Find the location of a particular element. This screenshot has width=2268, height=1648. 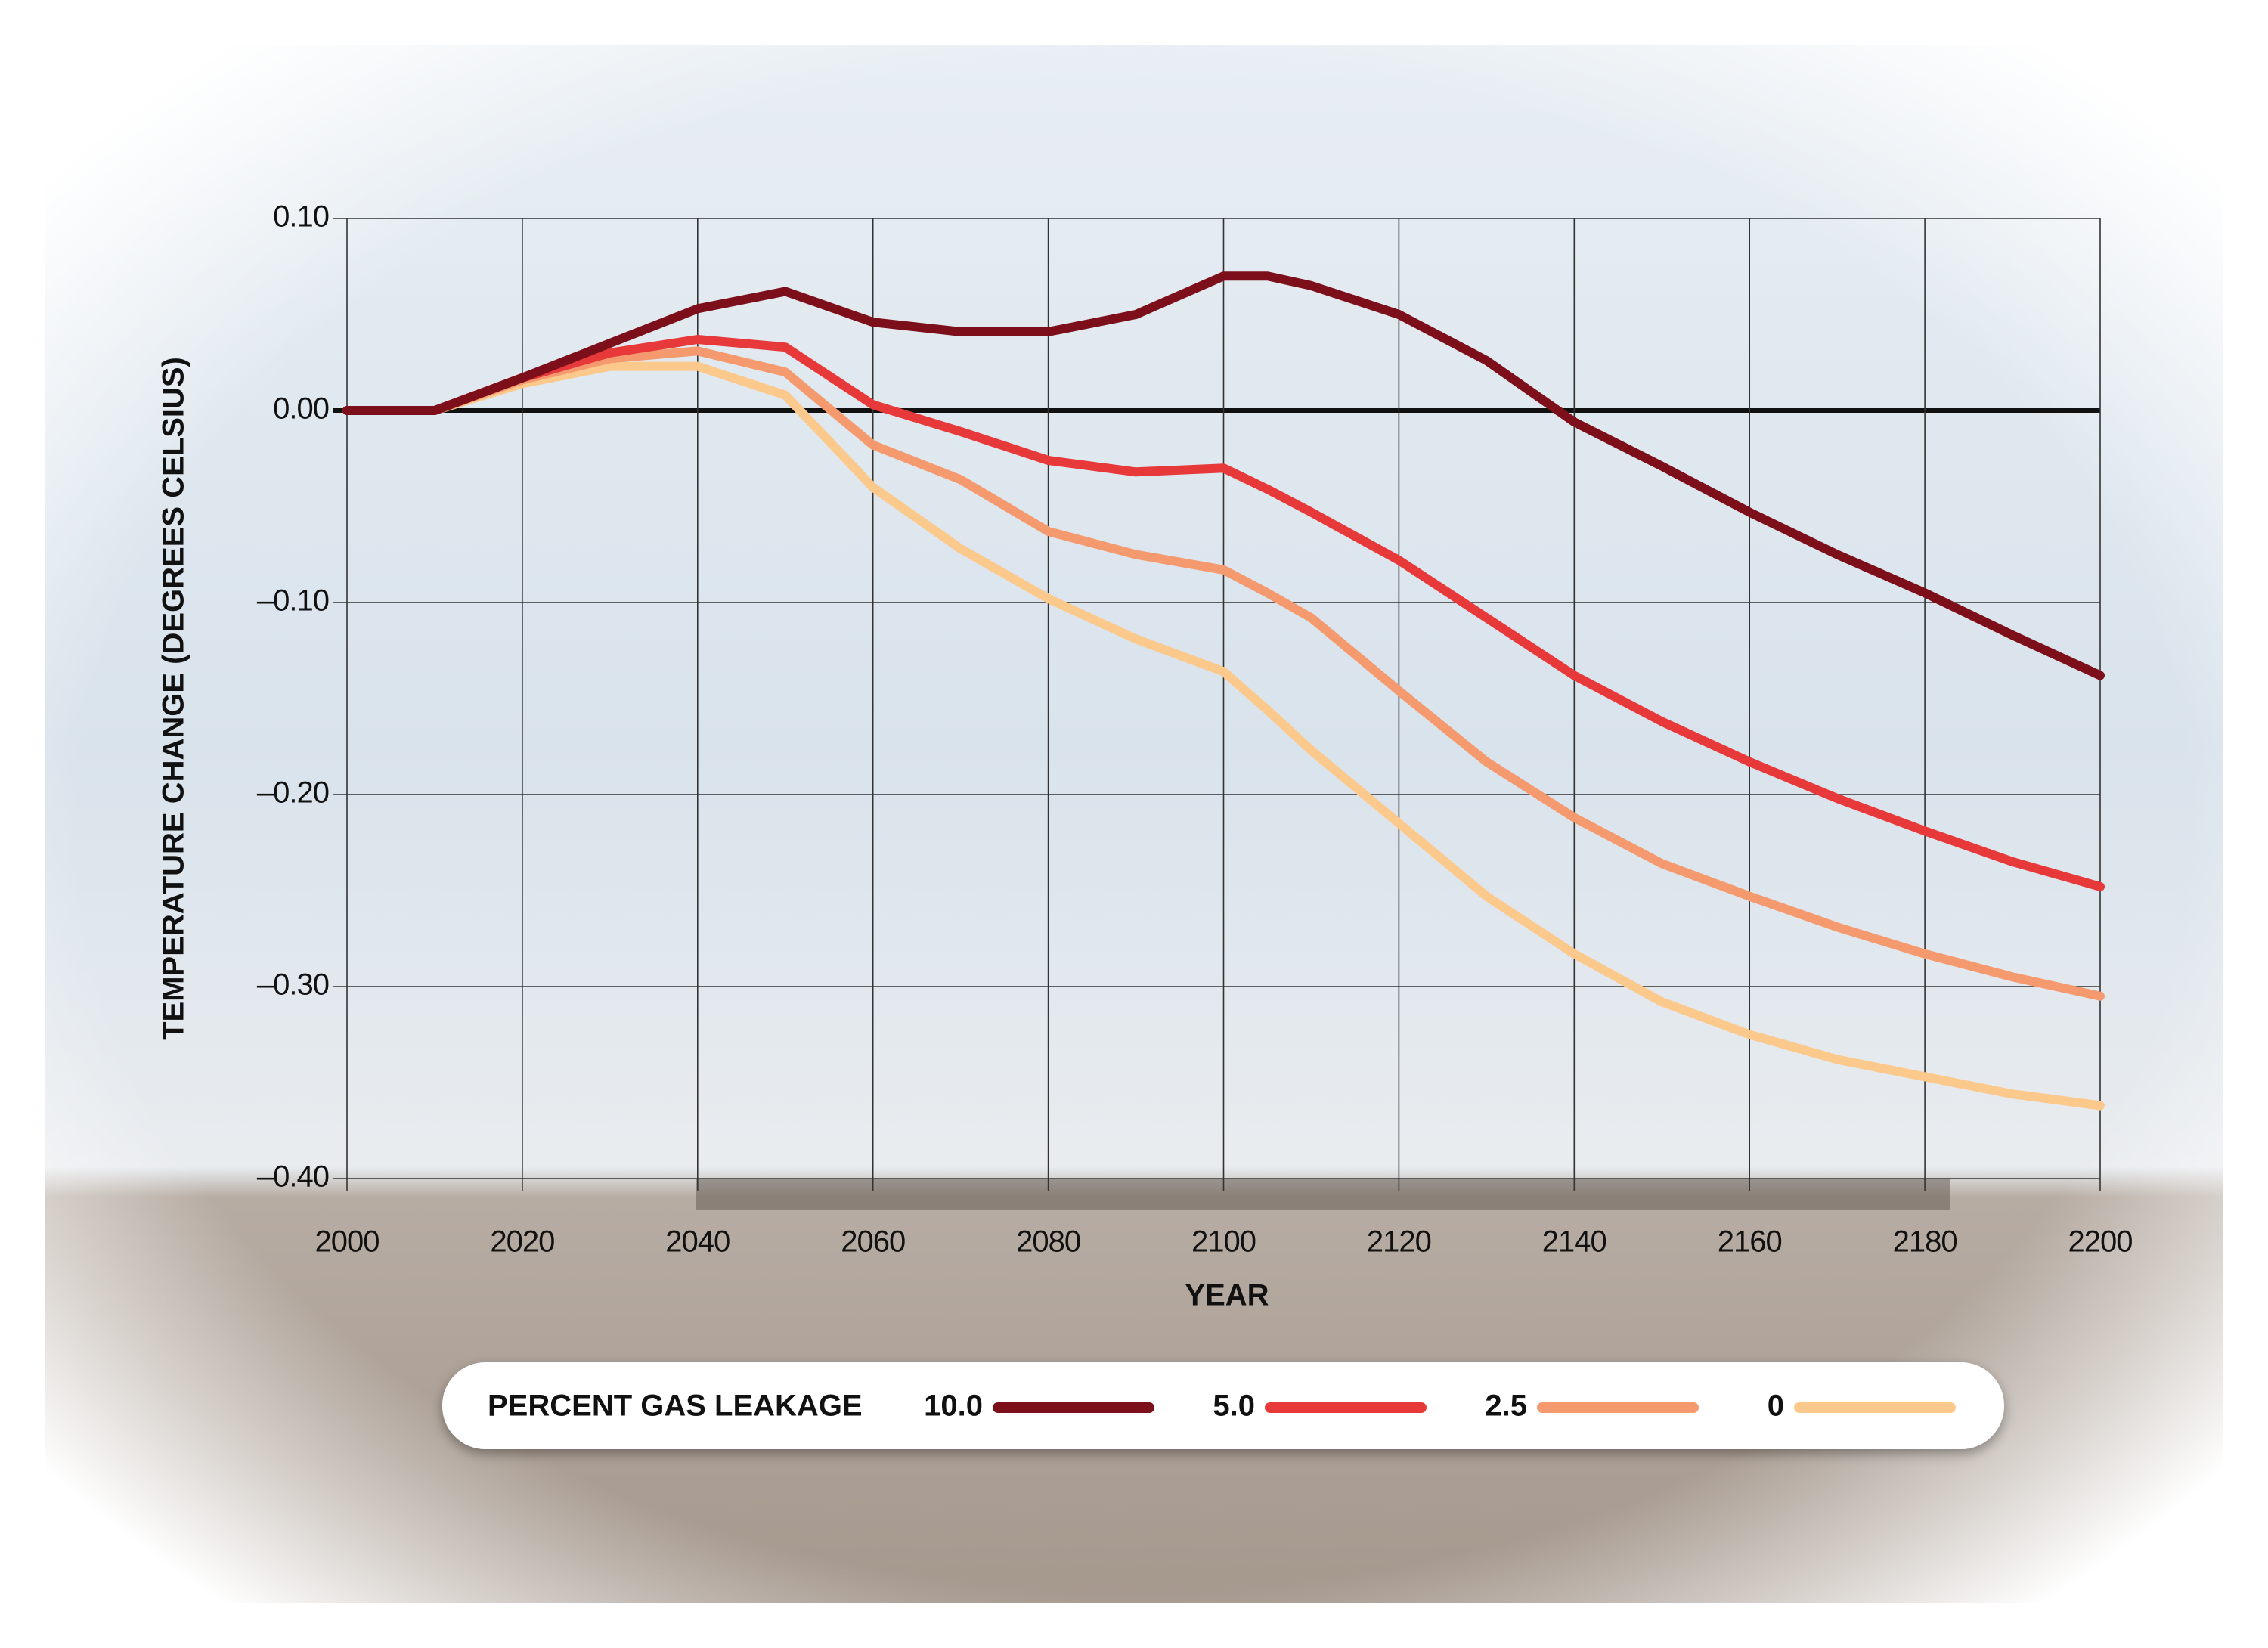

x-tick-label: 2120 is located at coordinates (1399, 1242).